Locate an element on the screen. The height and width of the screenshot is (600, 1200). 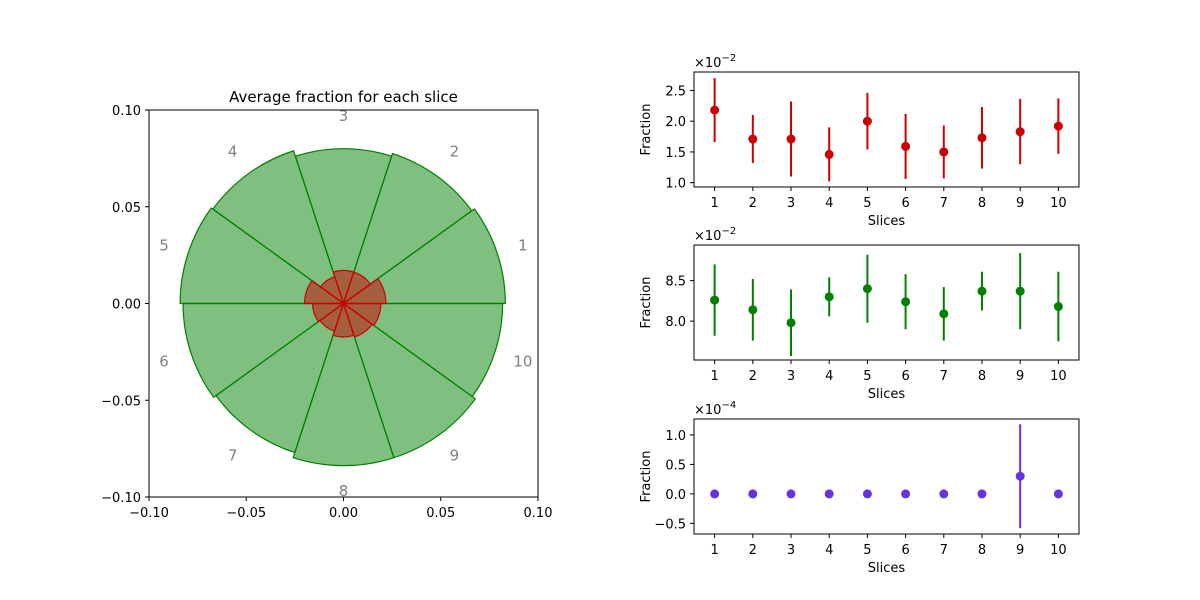
y-tick-label: 1.5 is located at coordinates (675, 153).